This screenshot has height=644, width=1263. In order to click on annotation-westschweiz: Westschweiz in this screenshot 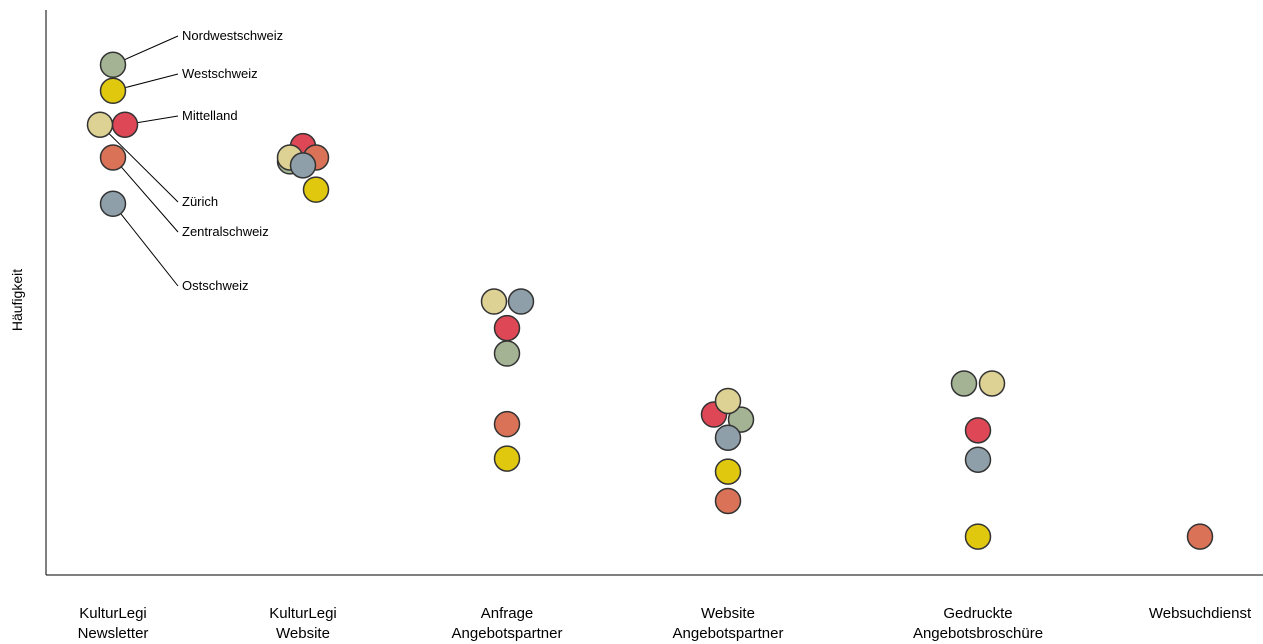, I will do `click(220, 73)`.